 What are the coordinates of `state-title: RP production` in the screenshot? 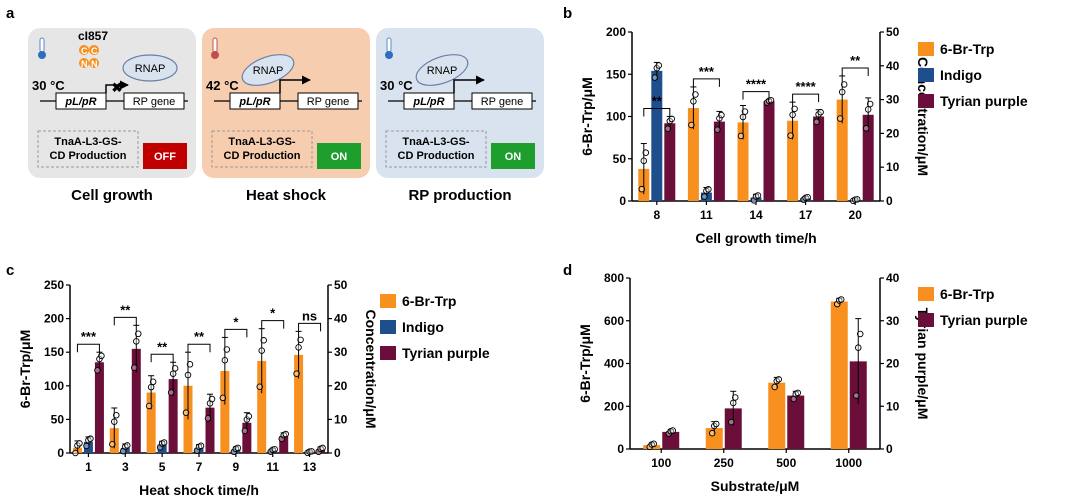 It's located at (459, 195).